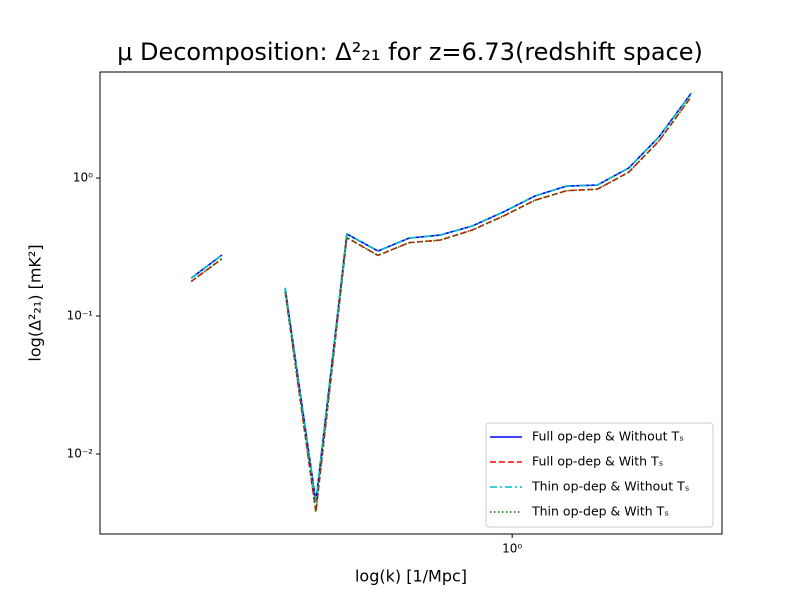  What do you see at coordinates (608, 436) in the screenshot?
I see `legend-label: Full op-dep & Without Tₛ` at bounding box center [608, 436].